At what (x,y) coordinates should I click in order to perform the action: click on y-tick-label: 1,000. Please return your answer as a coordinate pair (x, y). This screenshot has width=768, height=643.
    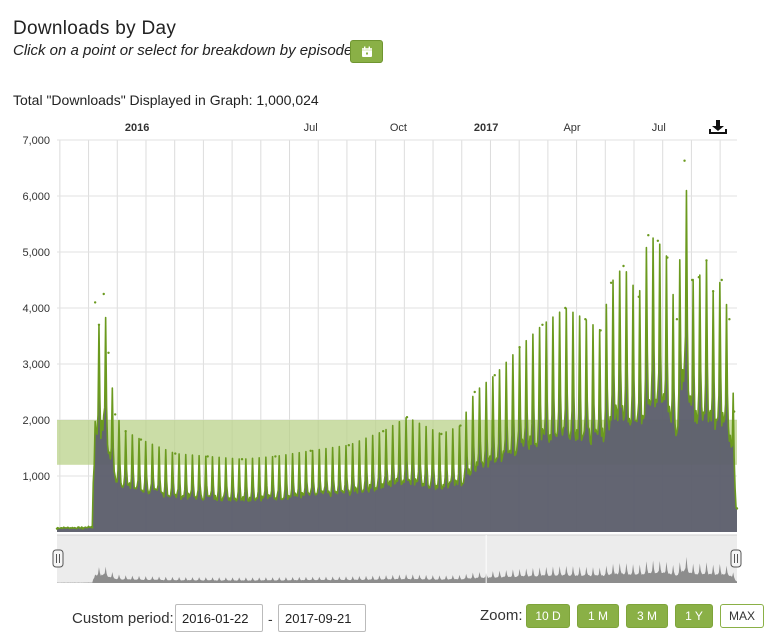
    Looking at the image, I should click on (36, 477).